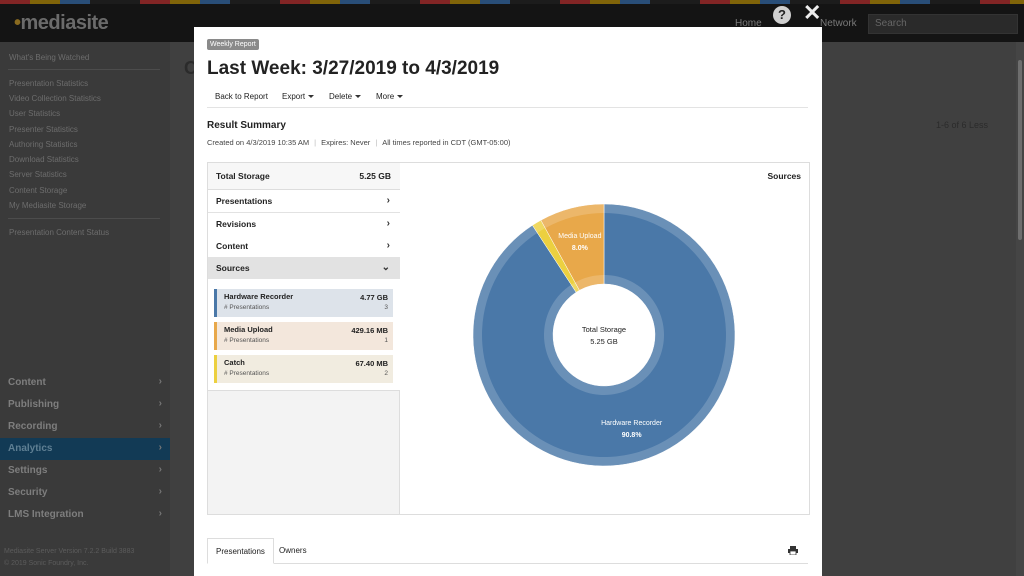 Image resolution: width=1024 pixels, height=576 pixels. I want to click on sidebar-item-lms-integration: LMS Integration ›, so click(85, 514).